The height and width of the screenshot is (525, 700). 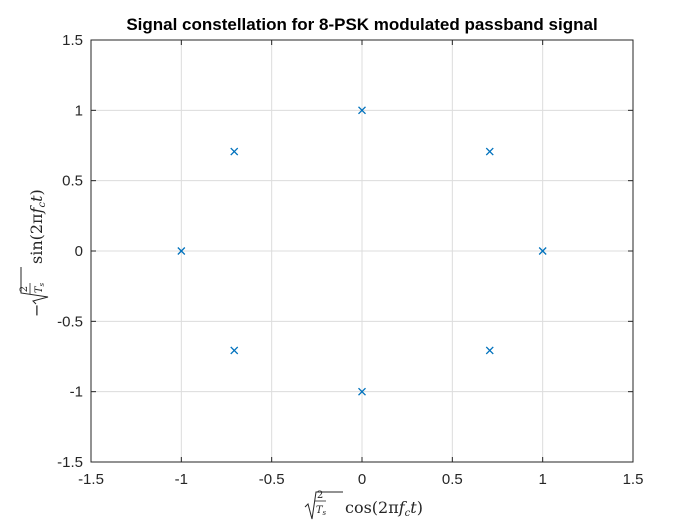 What do you see at coordinates (79, 251) in the screenshot?
I see `y-tick-label: 0` at bounding box center [79, 251].